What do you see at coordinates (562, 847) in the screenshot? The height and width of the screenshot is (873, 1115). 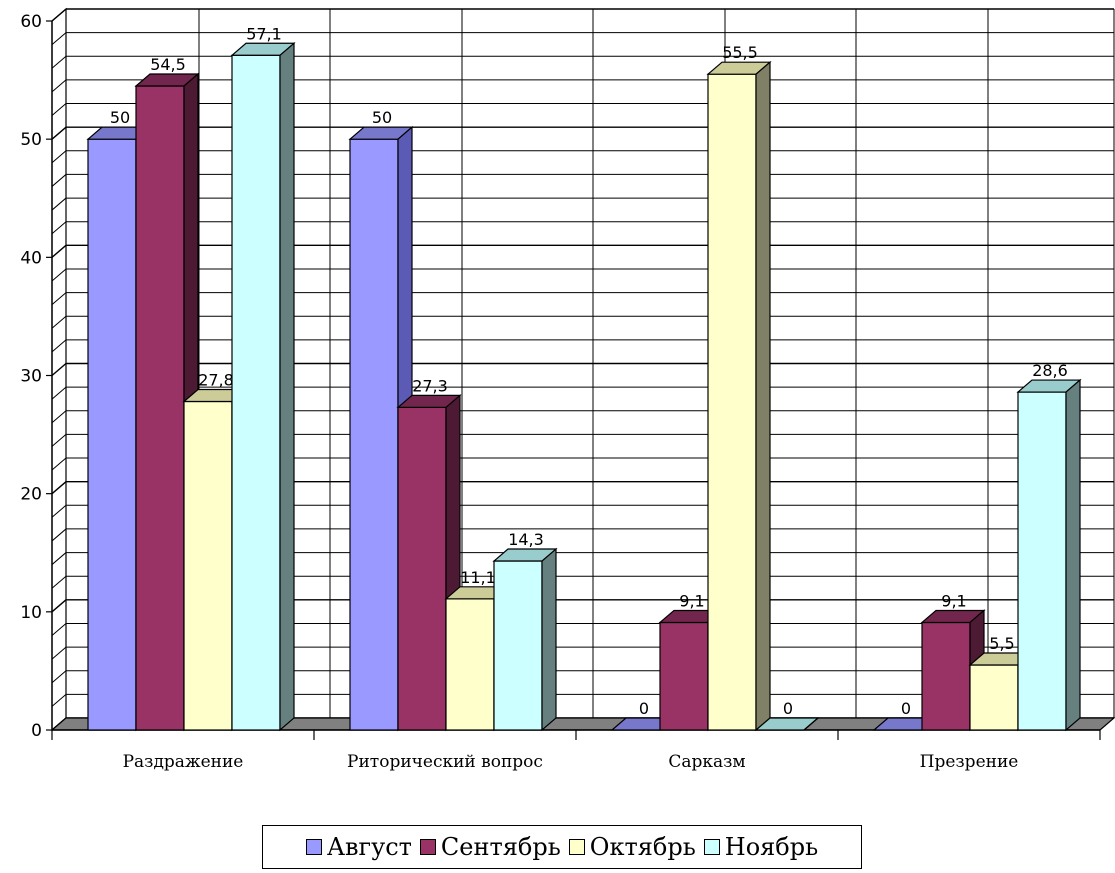 I see `legend: Август Сентябрь Октябрь Ноябрь` at bounding box center [562, 847].